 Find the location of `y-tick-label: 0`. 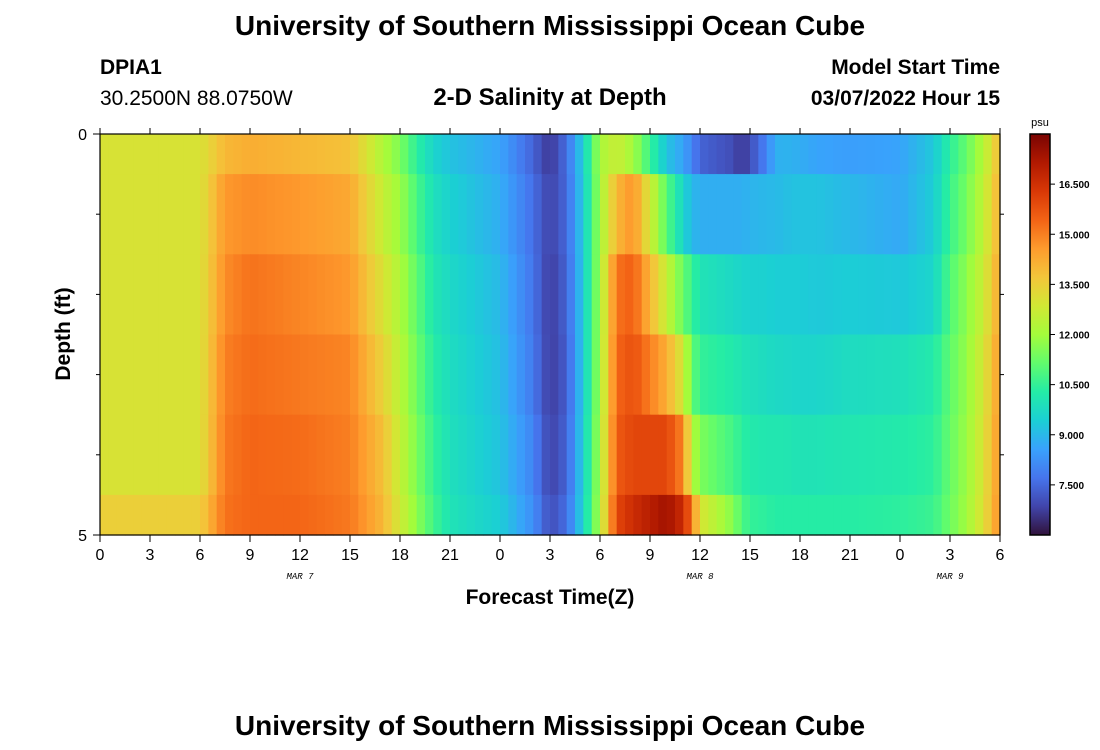

y-tick-label: 0 is located at coordinates (82, 135).